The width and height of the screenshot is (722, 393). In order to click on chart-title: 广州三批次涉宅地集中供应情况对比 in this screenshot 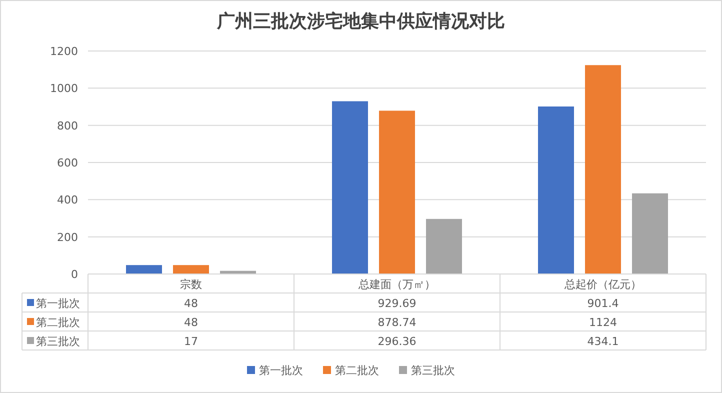, I will do `click(360, 21)`.